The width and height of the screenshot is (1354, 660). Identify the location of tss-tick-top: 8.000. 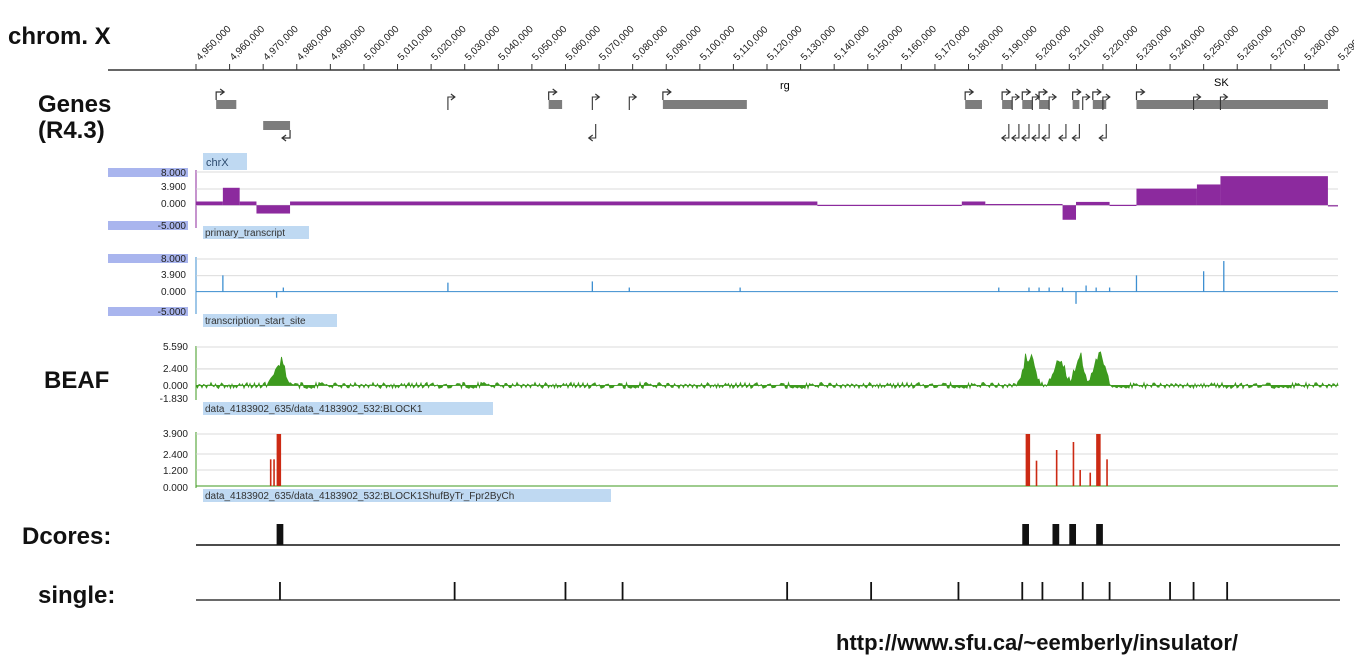
(173, 259).